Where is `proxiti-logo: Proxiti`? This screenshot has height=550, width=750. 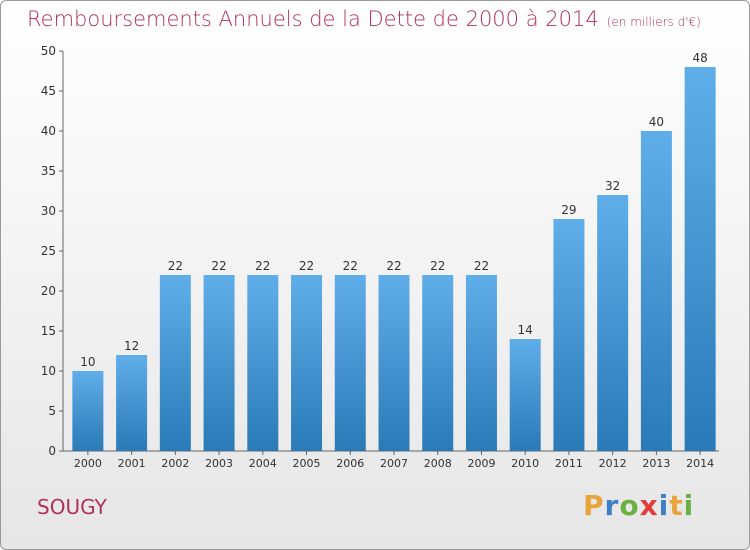 proxiti-logo: Proxiti is located at coordinates (638, 505).